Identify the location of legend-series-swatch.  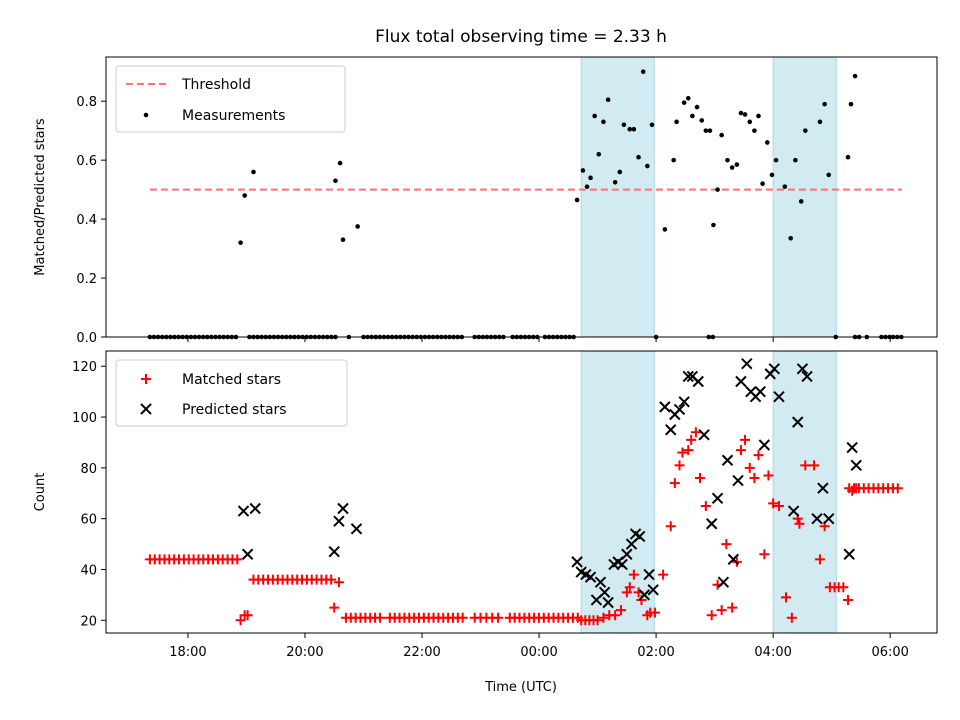
(146, 379).